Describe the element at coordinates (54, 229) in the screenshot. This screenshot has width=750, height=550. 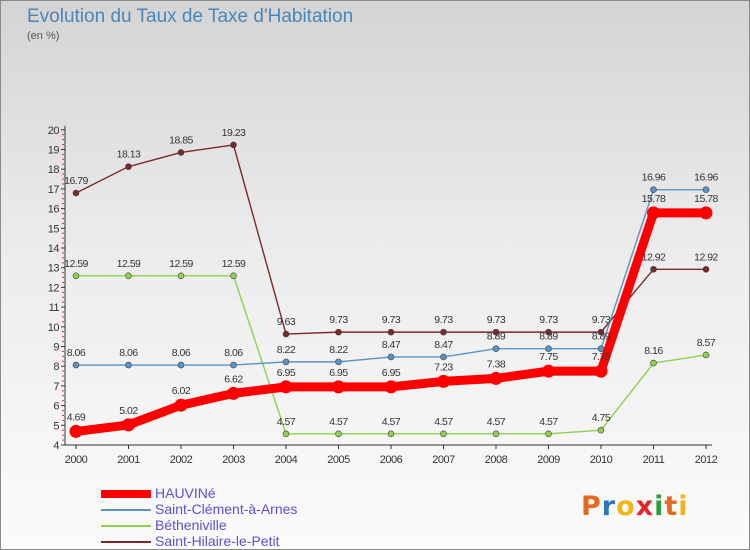
I see `y-tick-label: 15` at that location.